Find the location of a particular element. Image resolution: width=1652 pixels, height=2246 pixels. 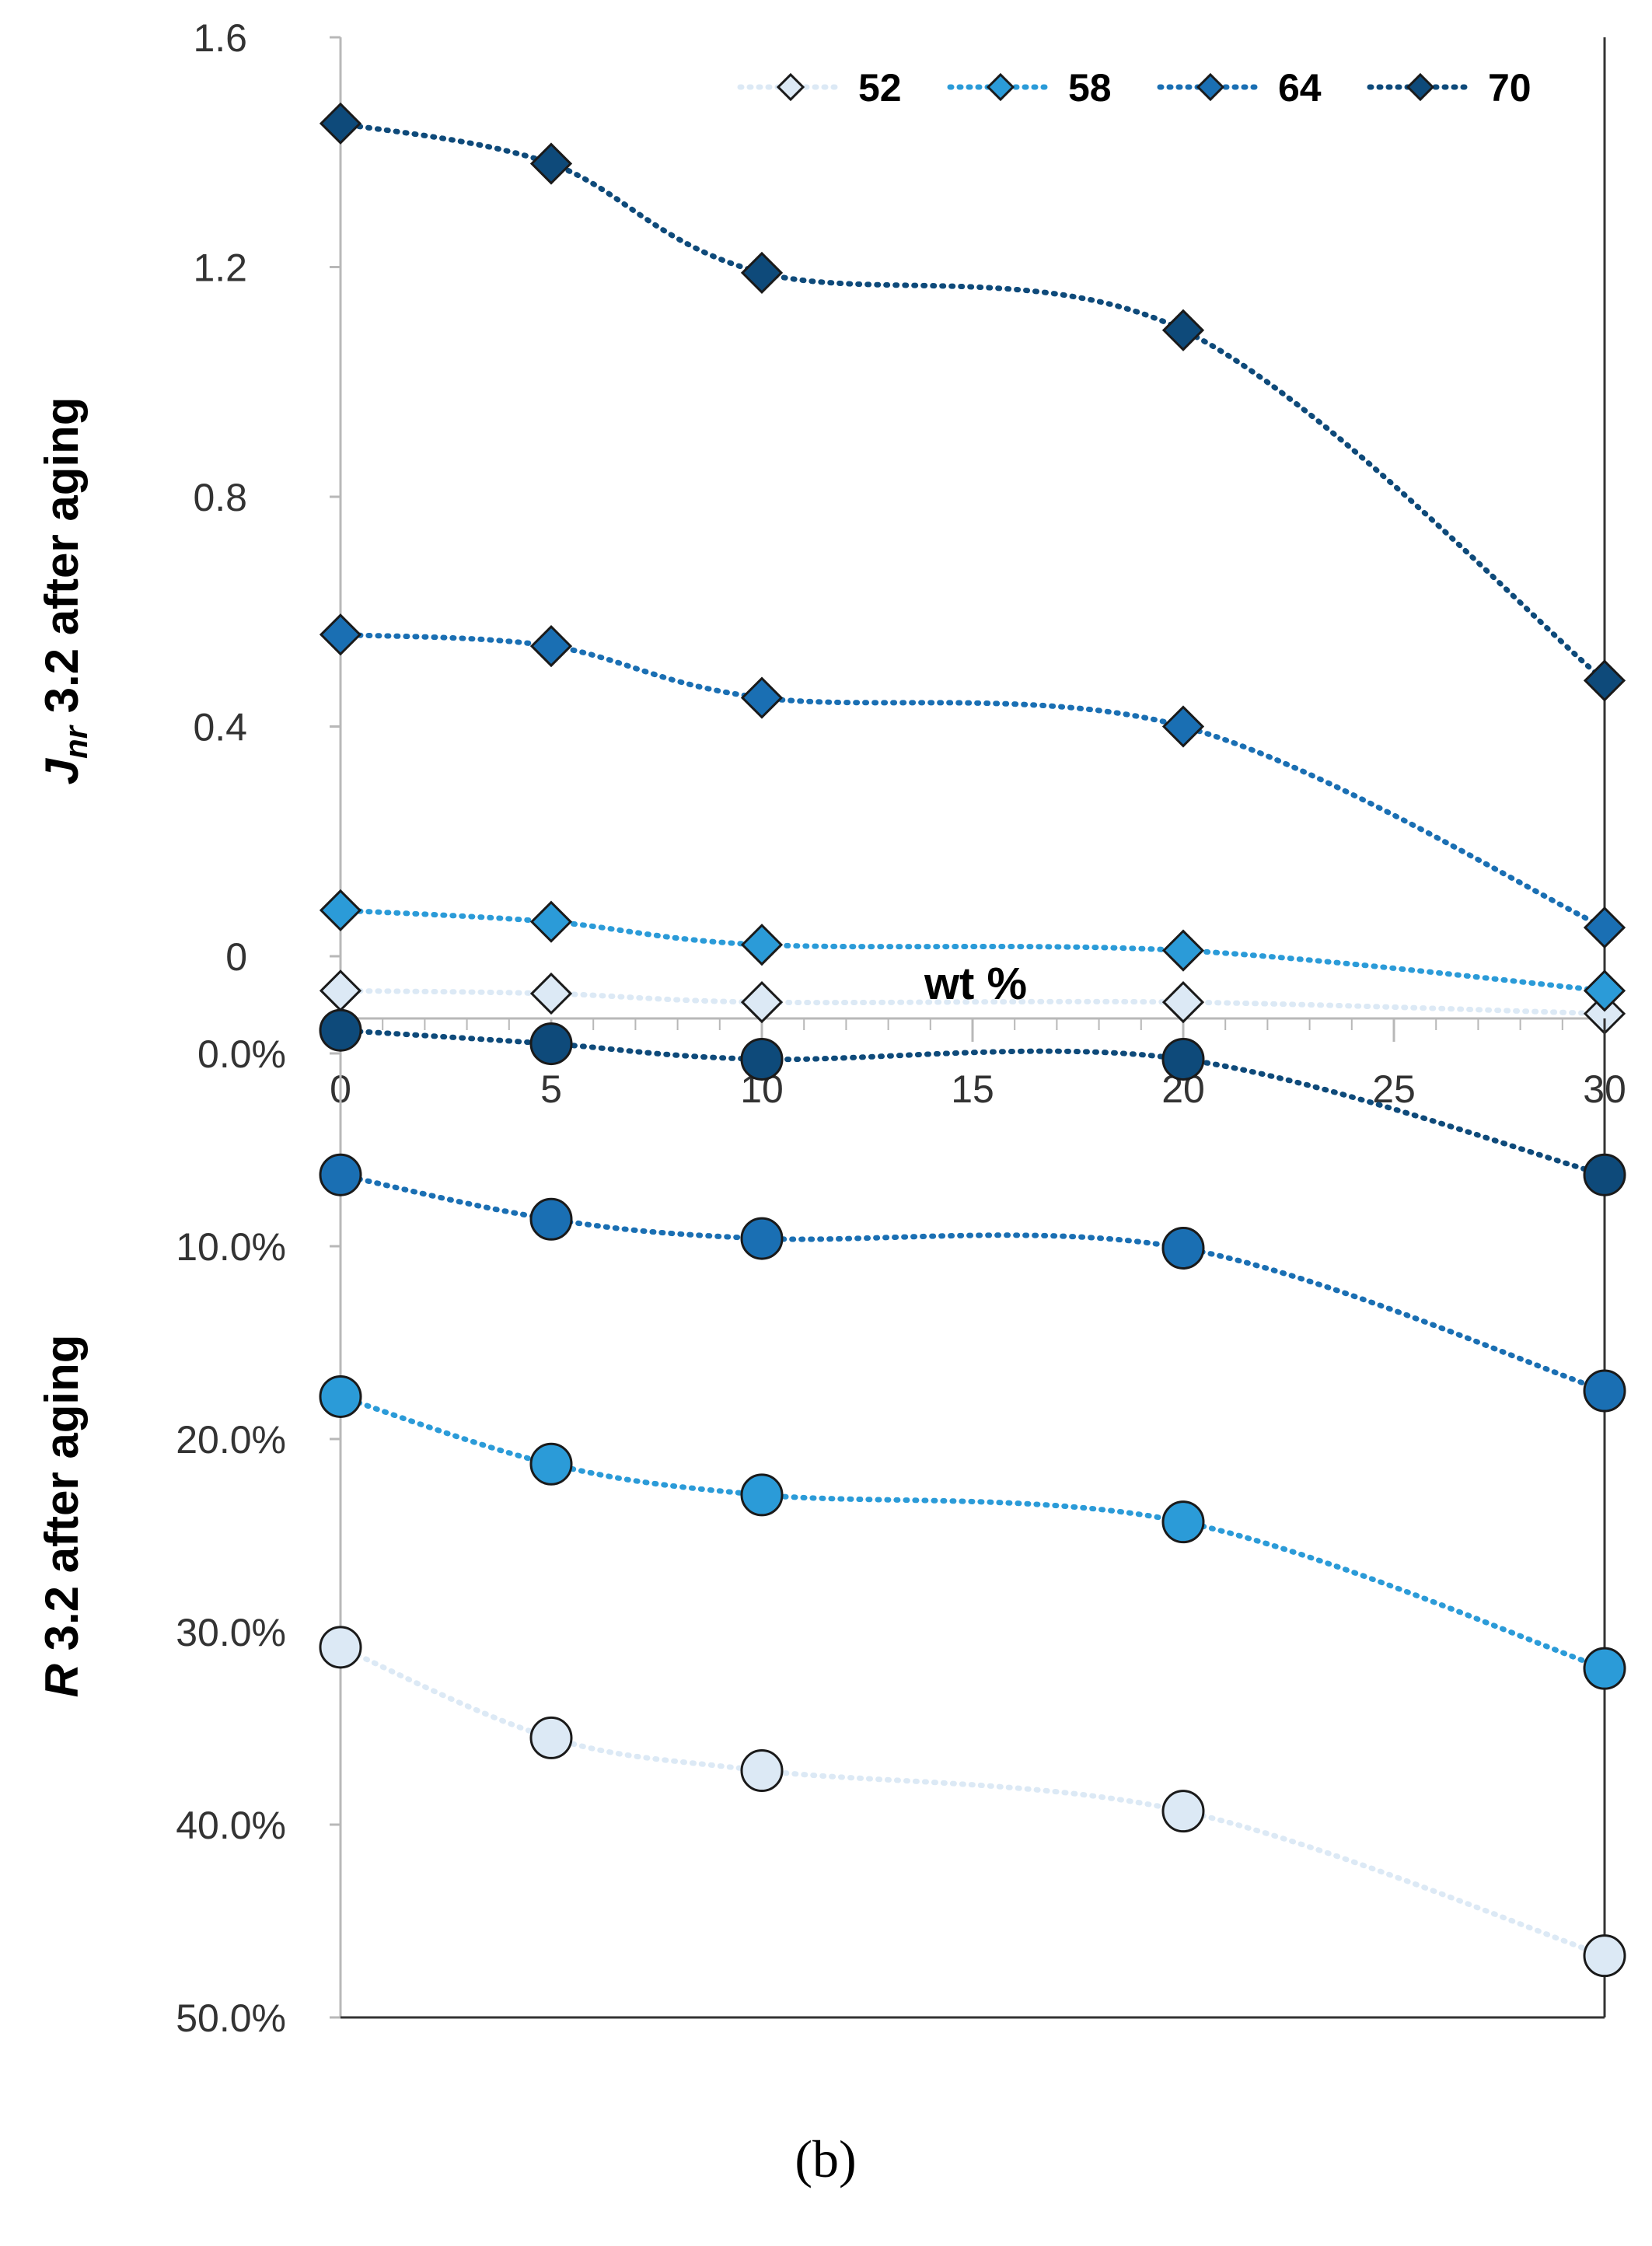

bottom-y-tick-label: 50.0% is located at coordinates (231, 2018).